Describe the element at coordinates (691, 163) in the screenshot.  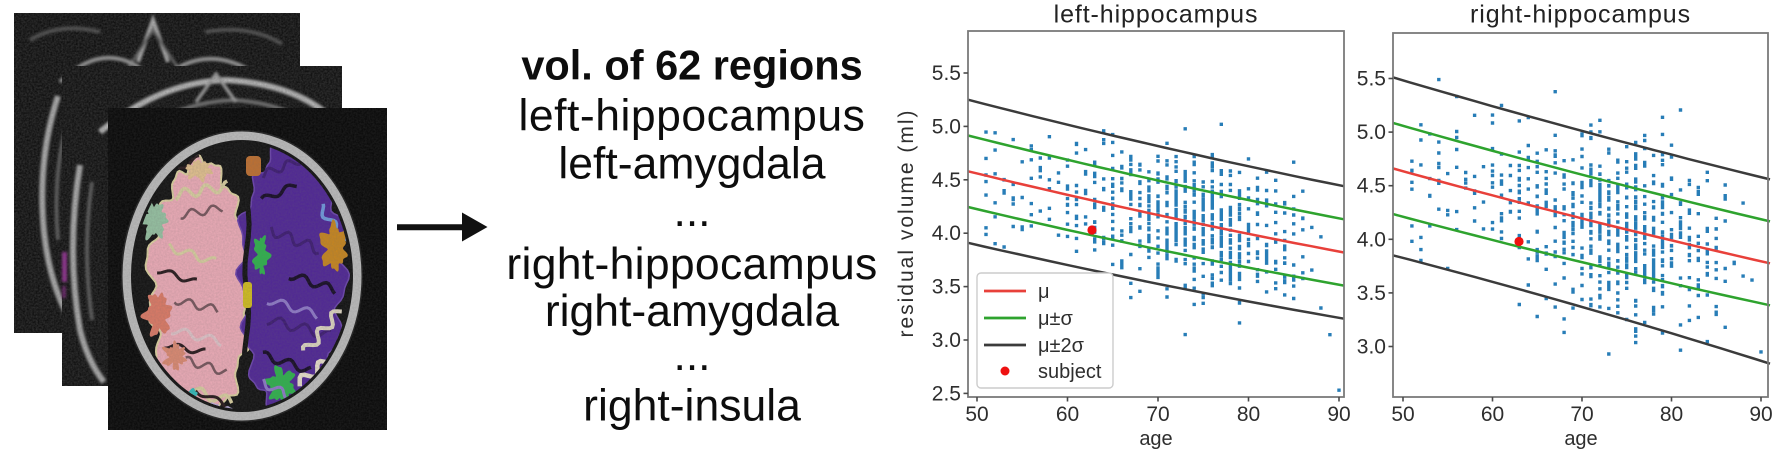
I see `svg-text: left-amygdala` at that location.